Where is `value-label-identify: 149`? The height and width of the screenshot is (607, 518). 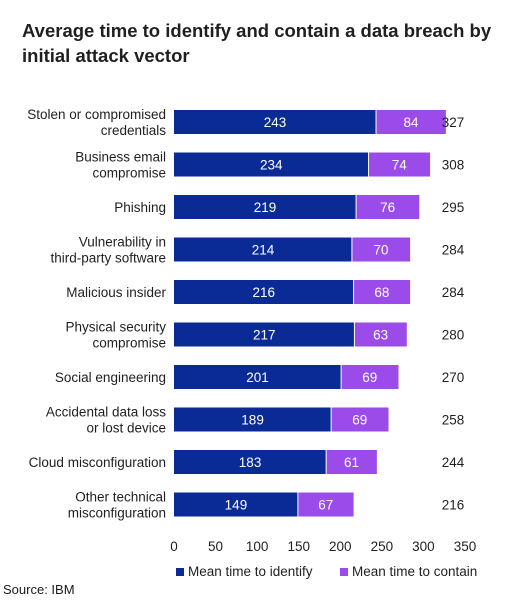 value-label-identify: 149 is located at coordinates (236, 505).